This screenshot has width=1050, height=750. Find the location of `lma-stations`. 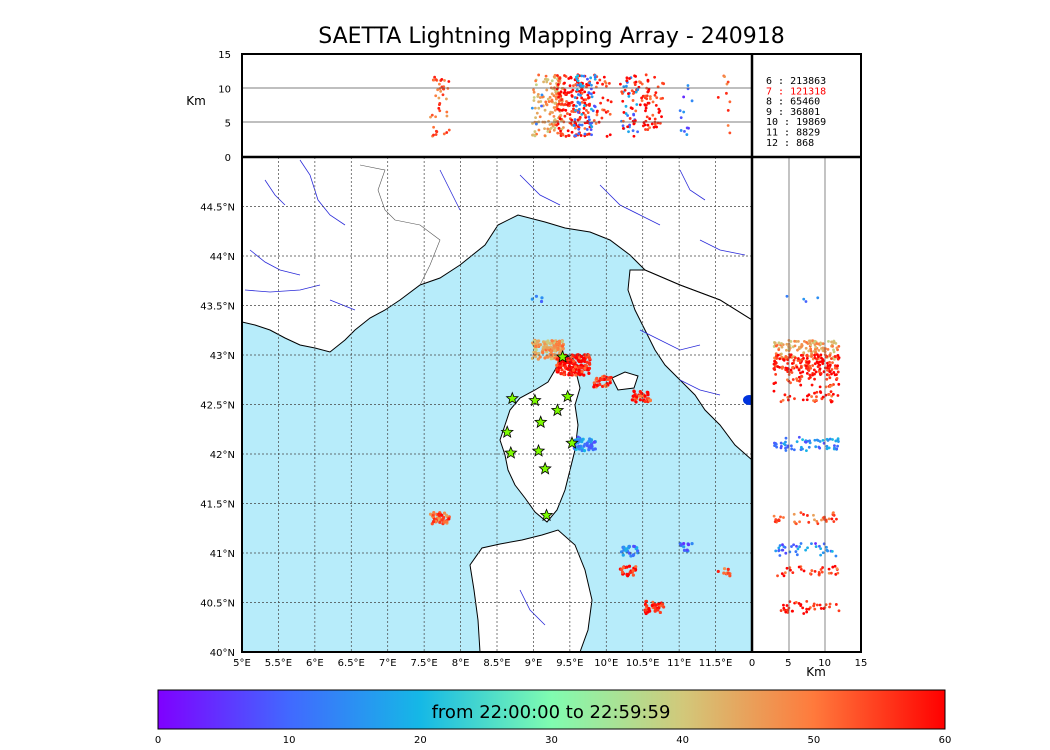

lma-stations is located at coordinates (539, 435).